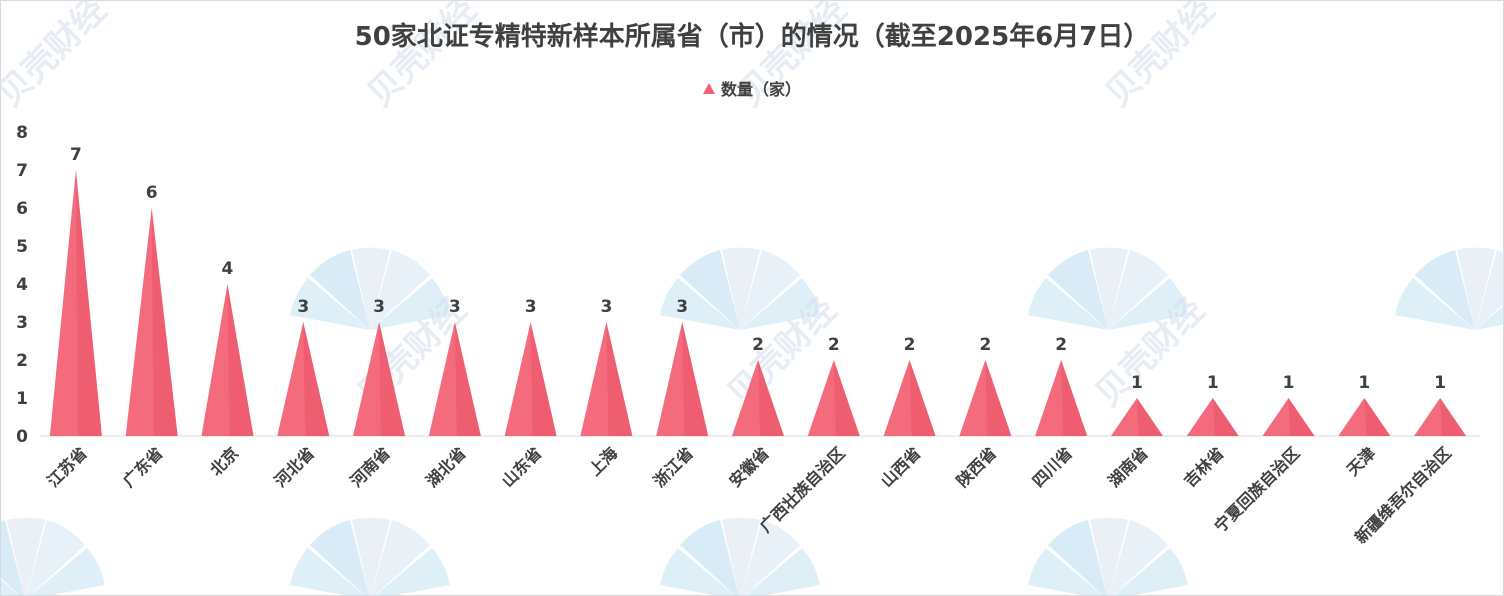 This screenshot has height=596, width=1504. I want to click on legend: 数量（家）, so click(752, 88).